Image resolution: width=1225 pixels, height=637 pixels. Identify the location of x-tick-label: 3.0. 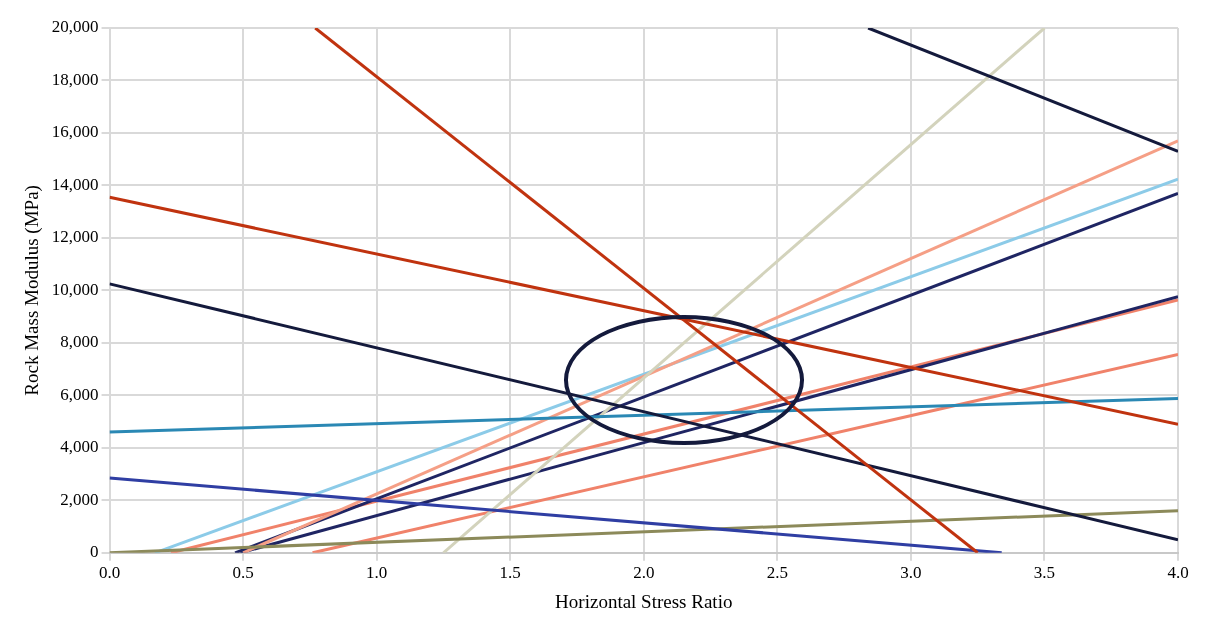
(911, 573).